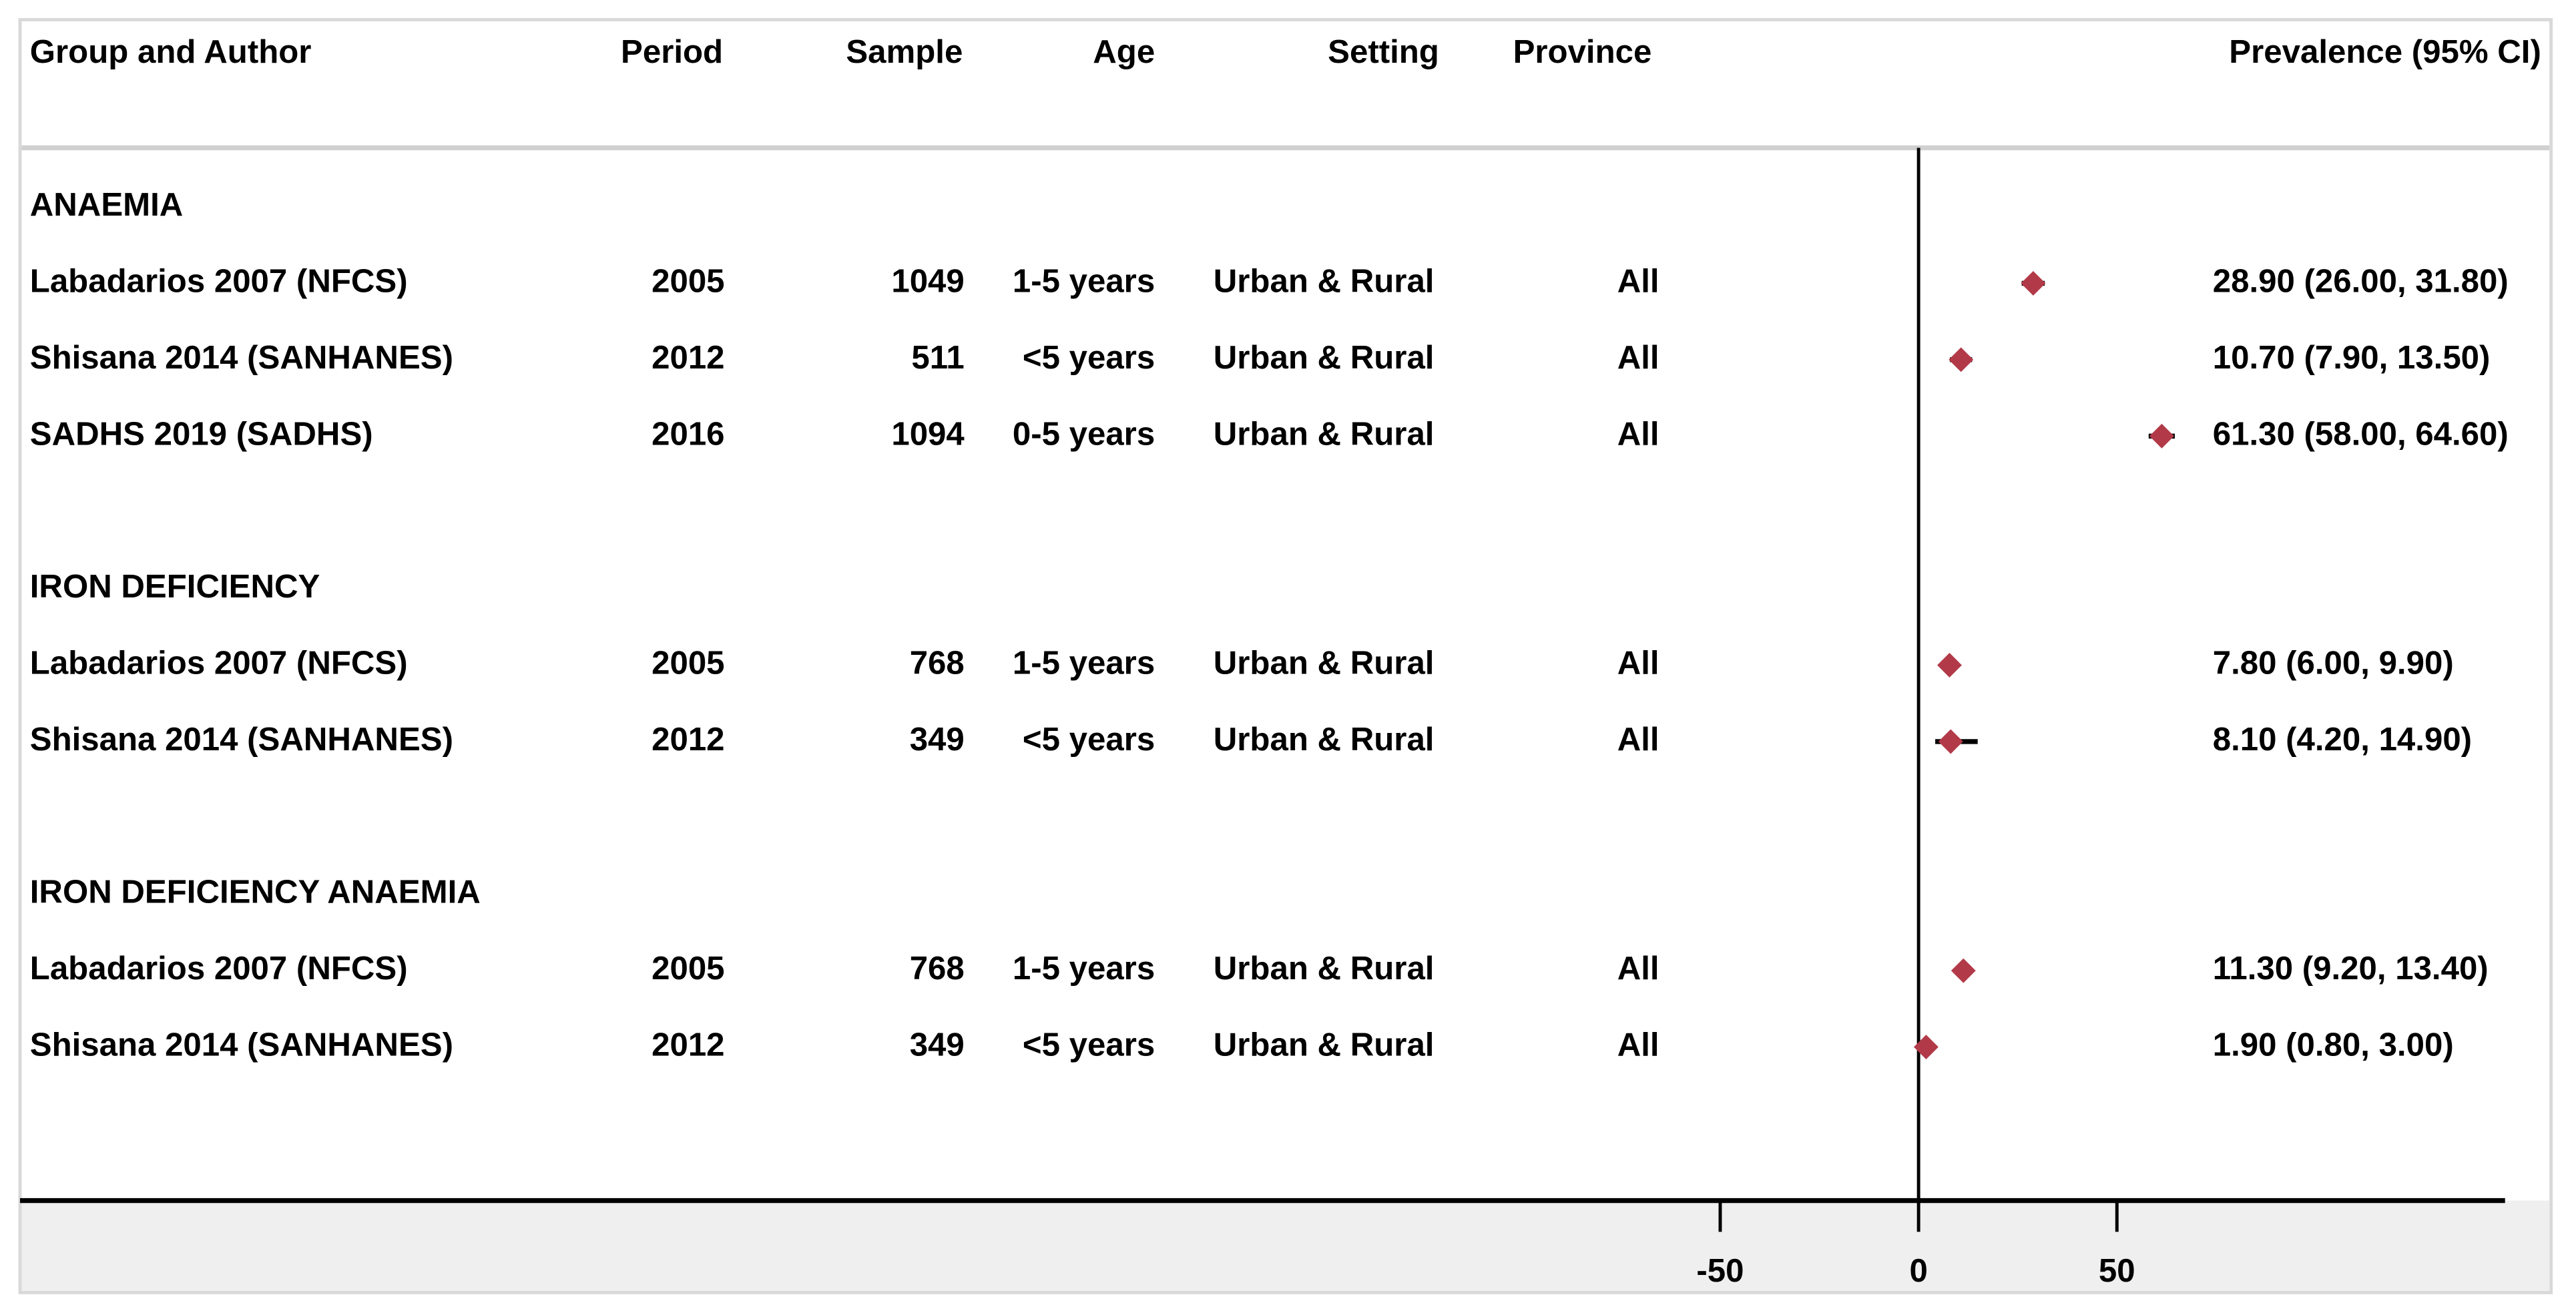 This screenshot has width=2576, height=1309. Describe the element at coordinates (1124, 52) in the screenshot. I see `column-header: Age` at that location.